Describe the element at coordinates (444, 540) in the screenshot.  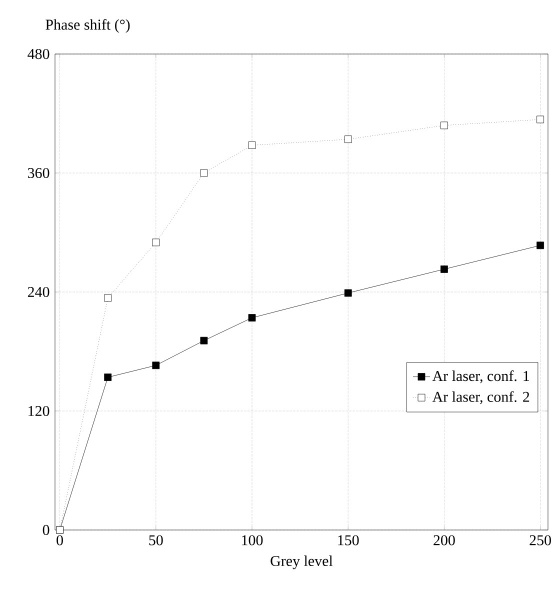
I see `x-tick-label: 200` at that location.